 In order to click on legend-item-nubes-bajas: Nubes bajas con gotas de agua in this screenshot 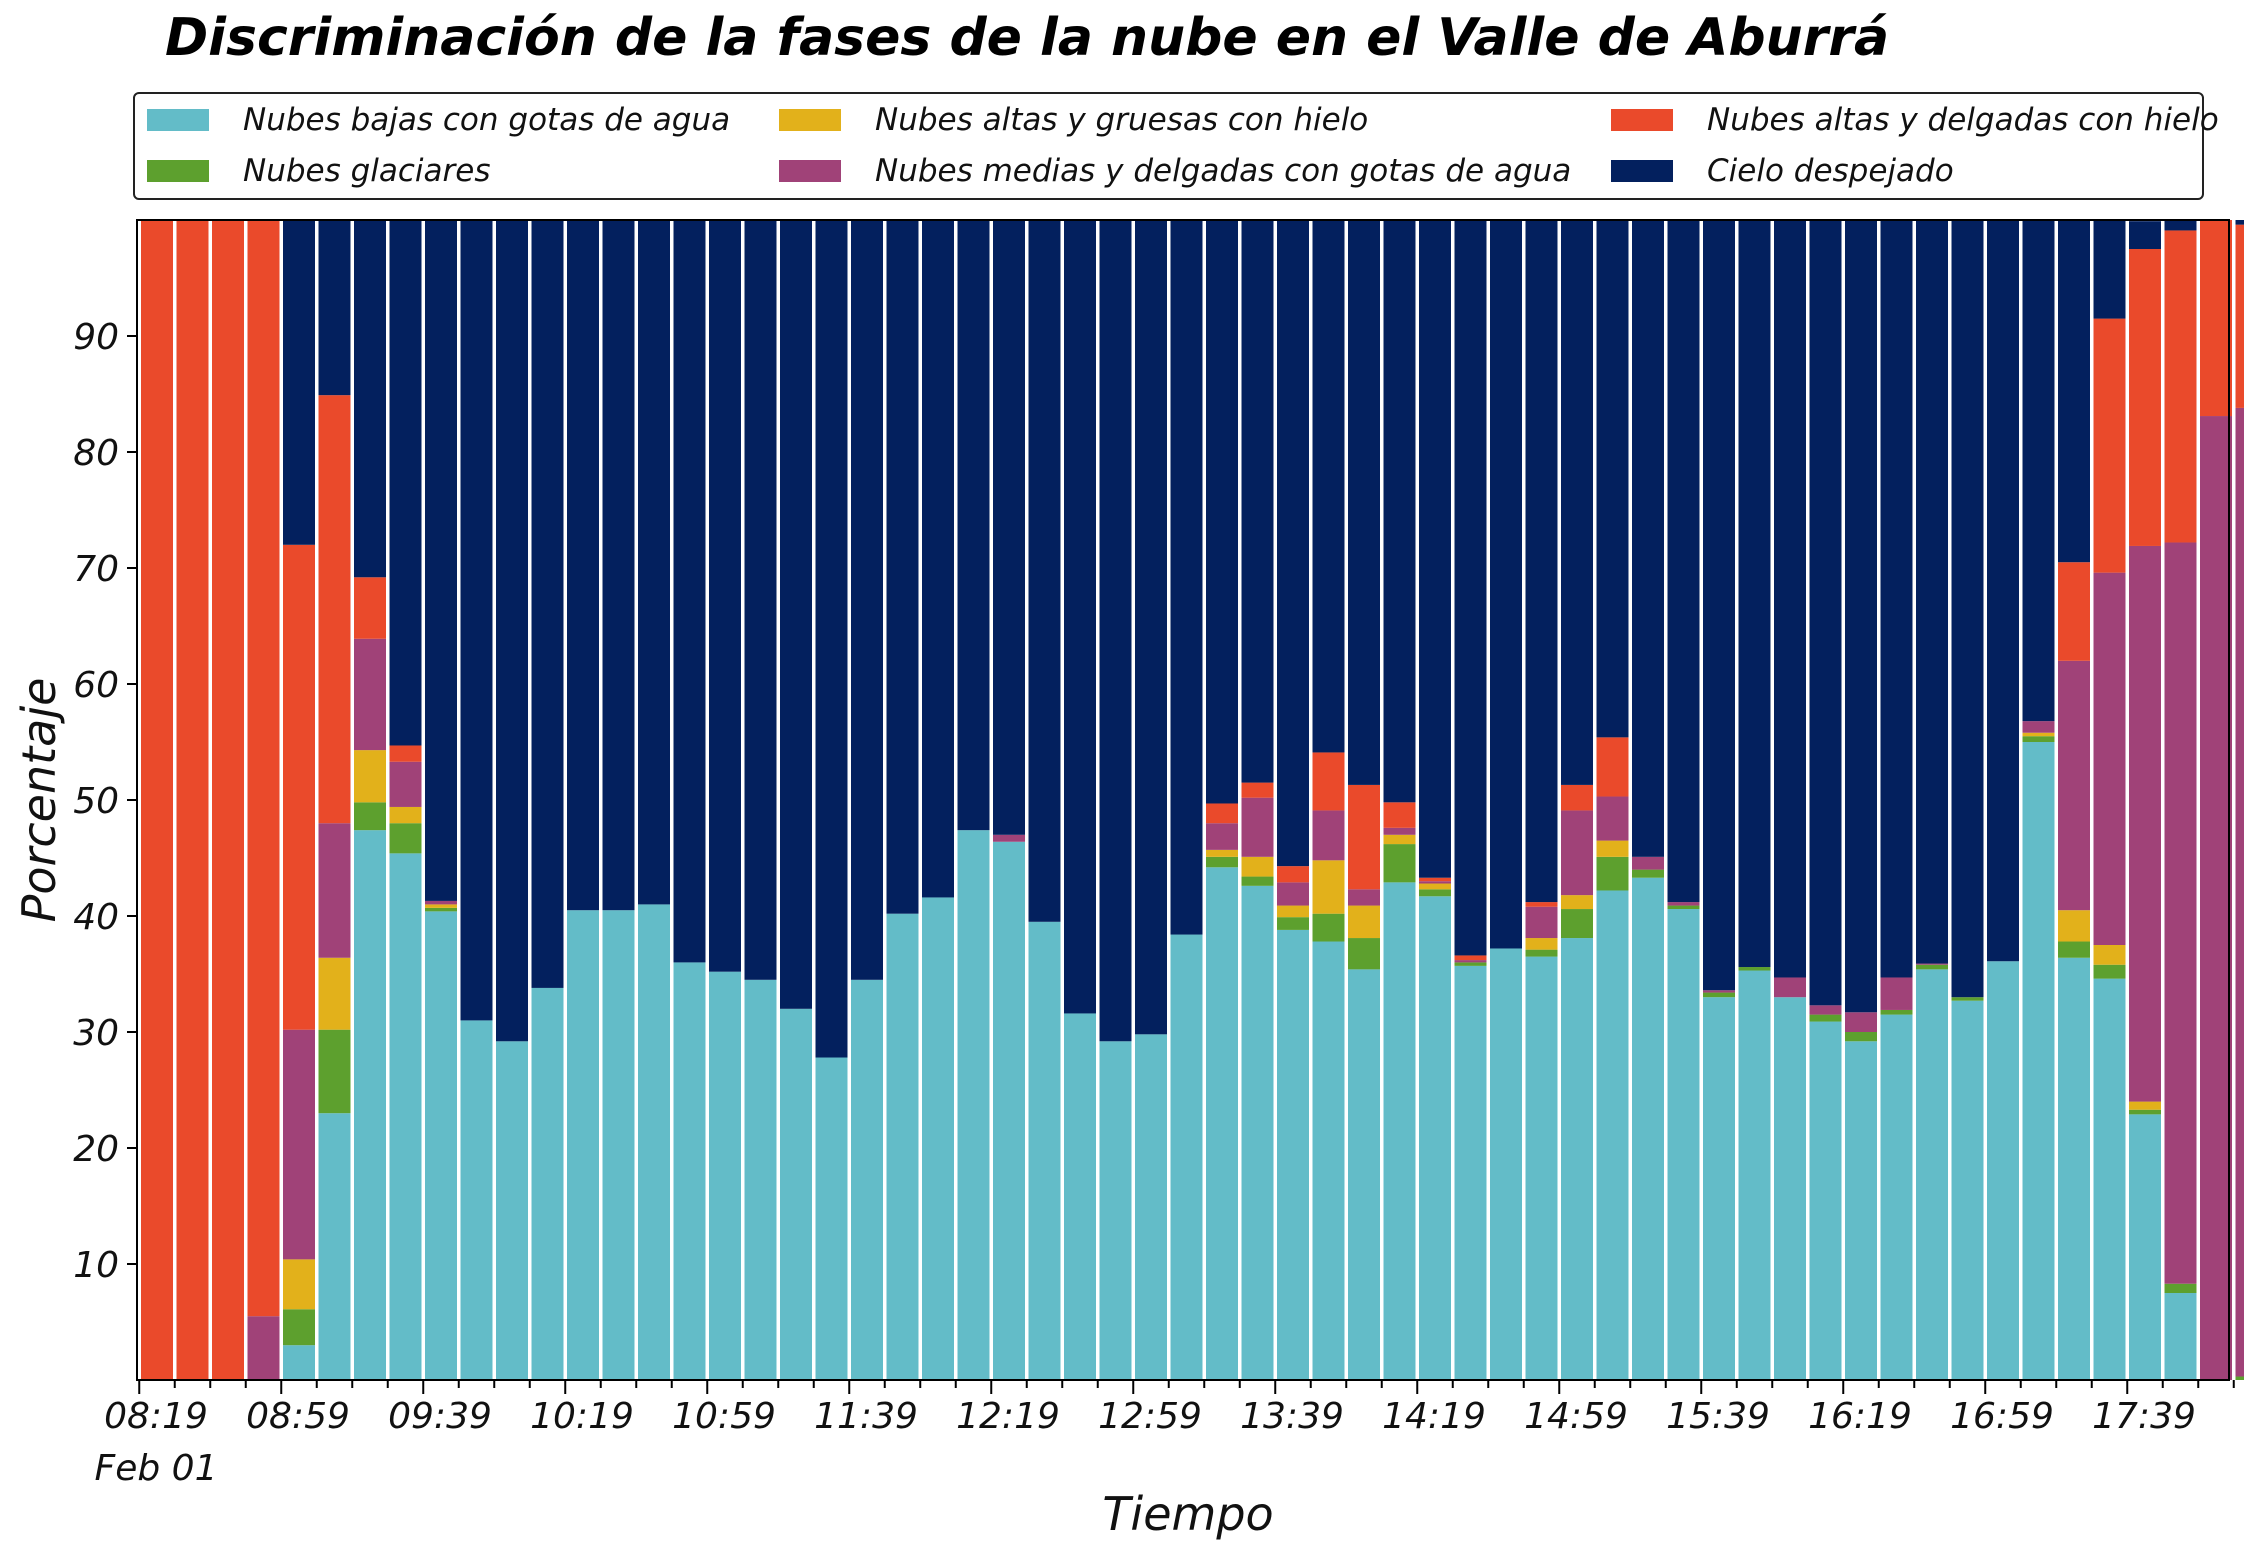, I will do `click(438, 120)`.